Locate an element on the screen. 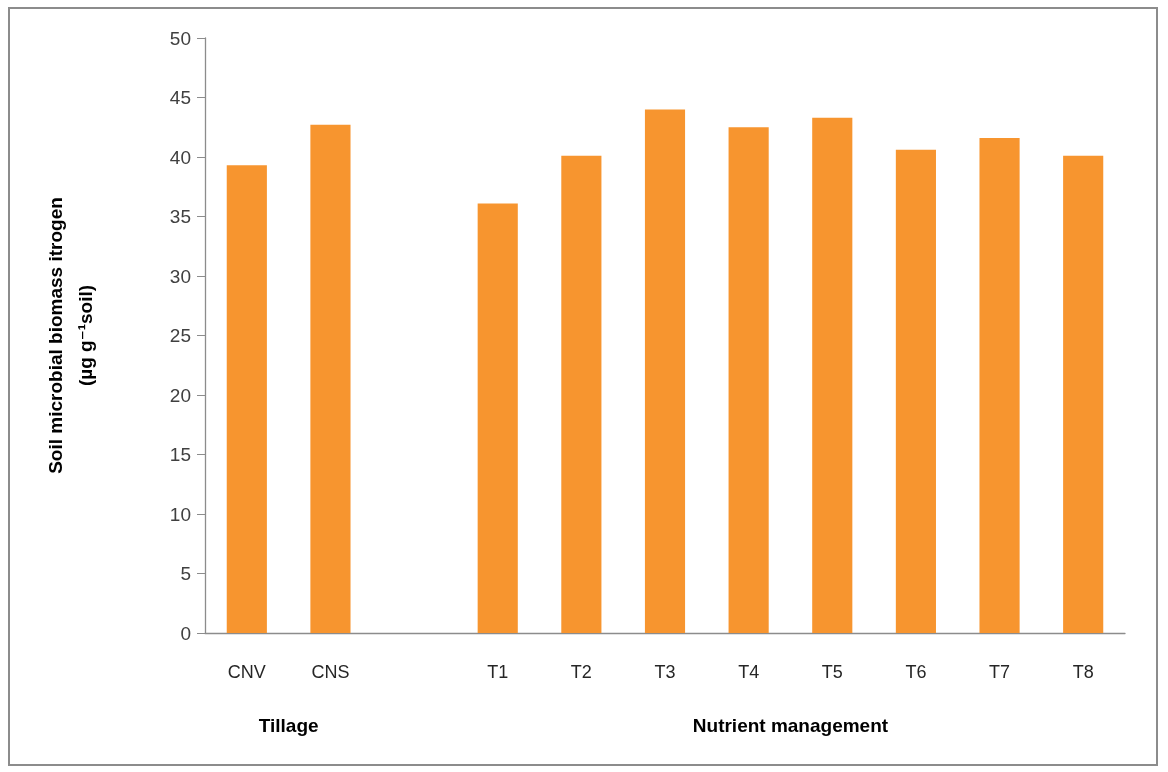 This screenshot has height=772, width=1168. x-tick-label: T7 is located at coordinates (1000, 672).